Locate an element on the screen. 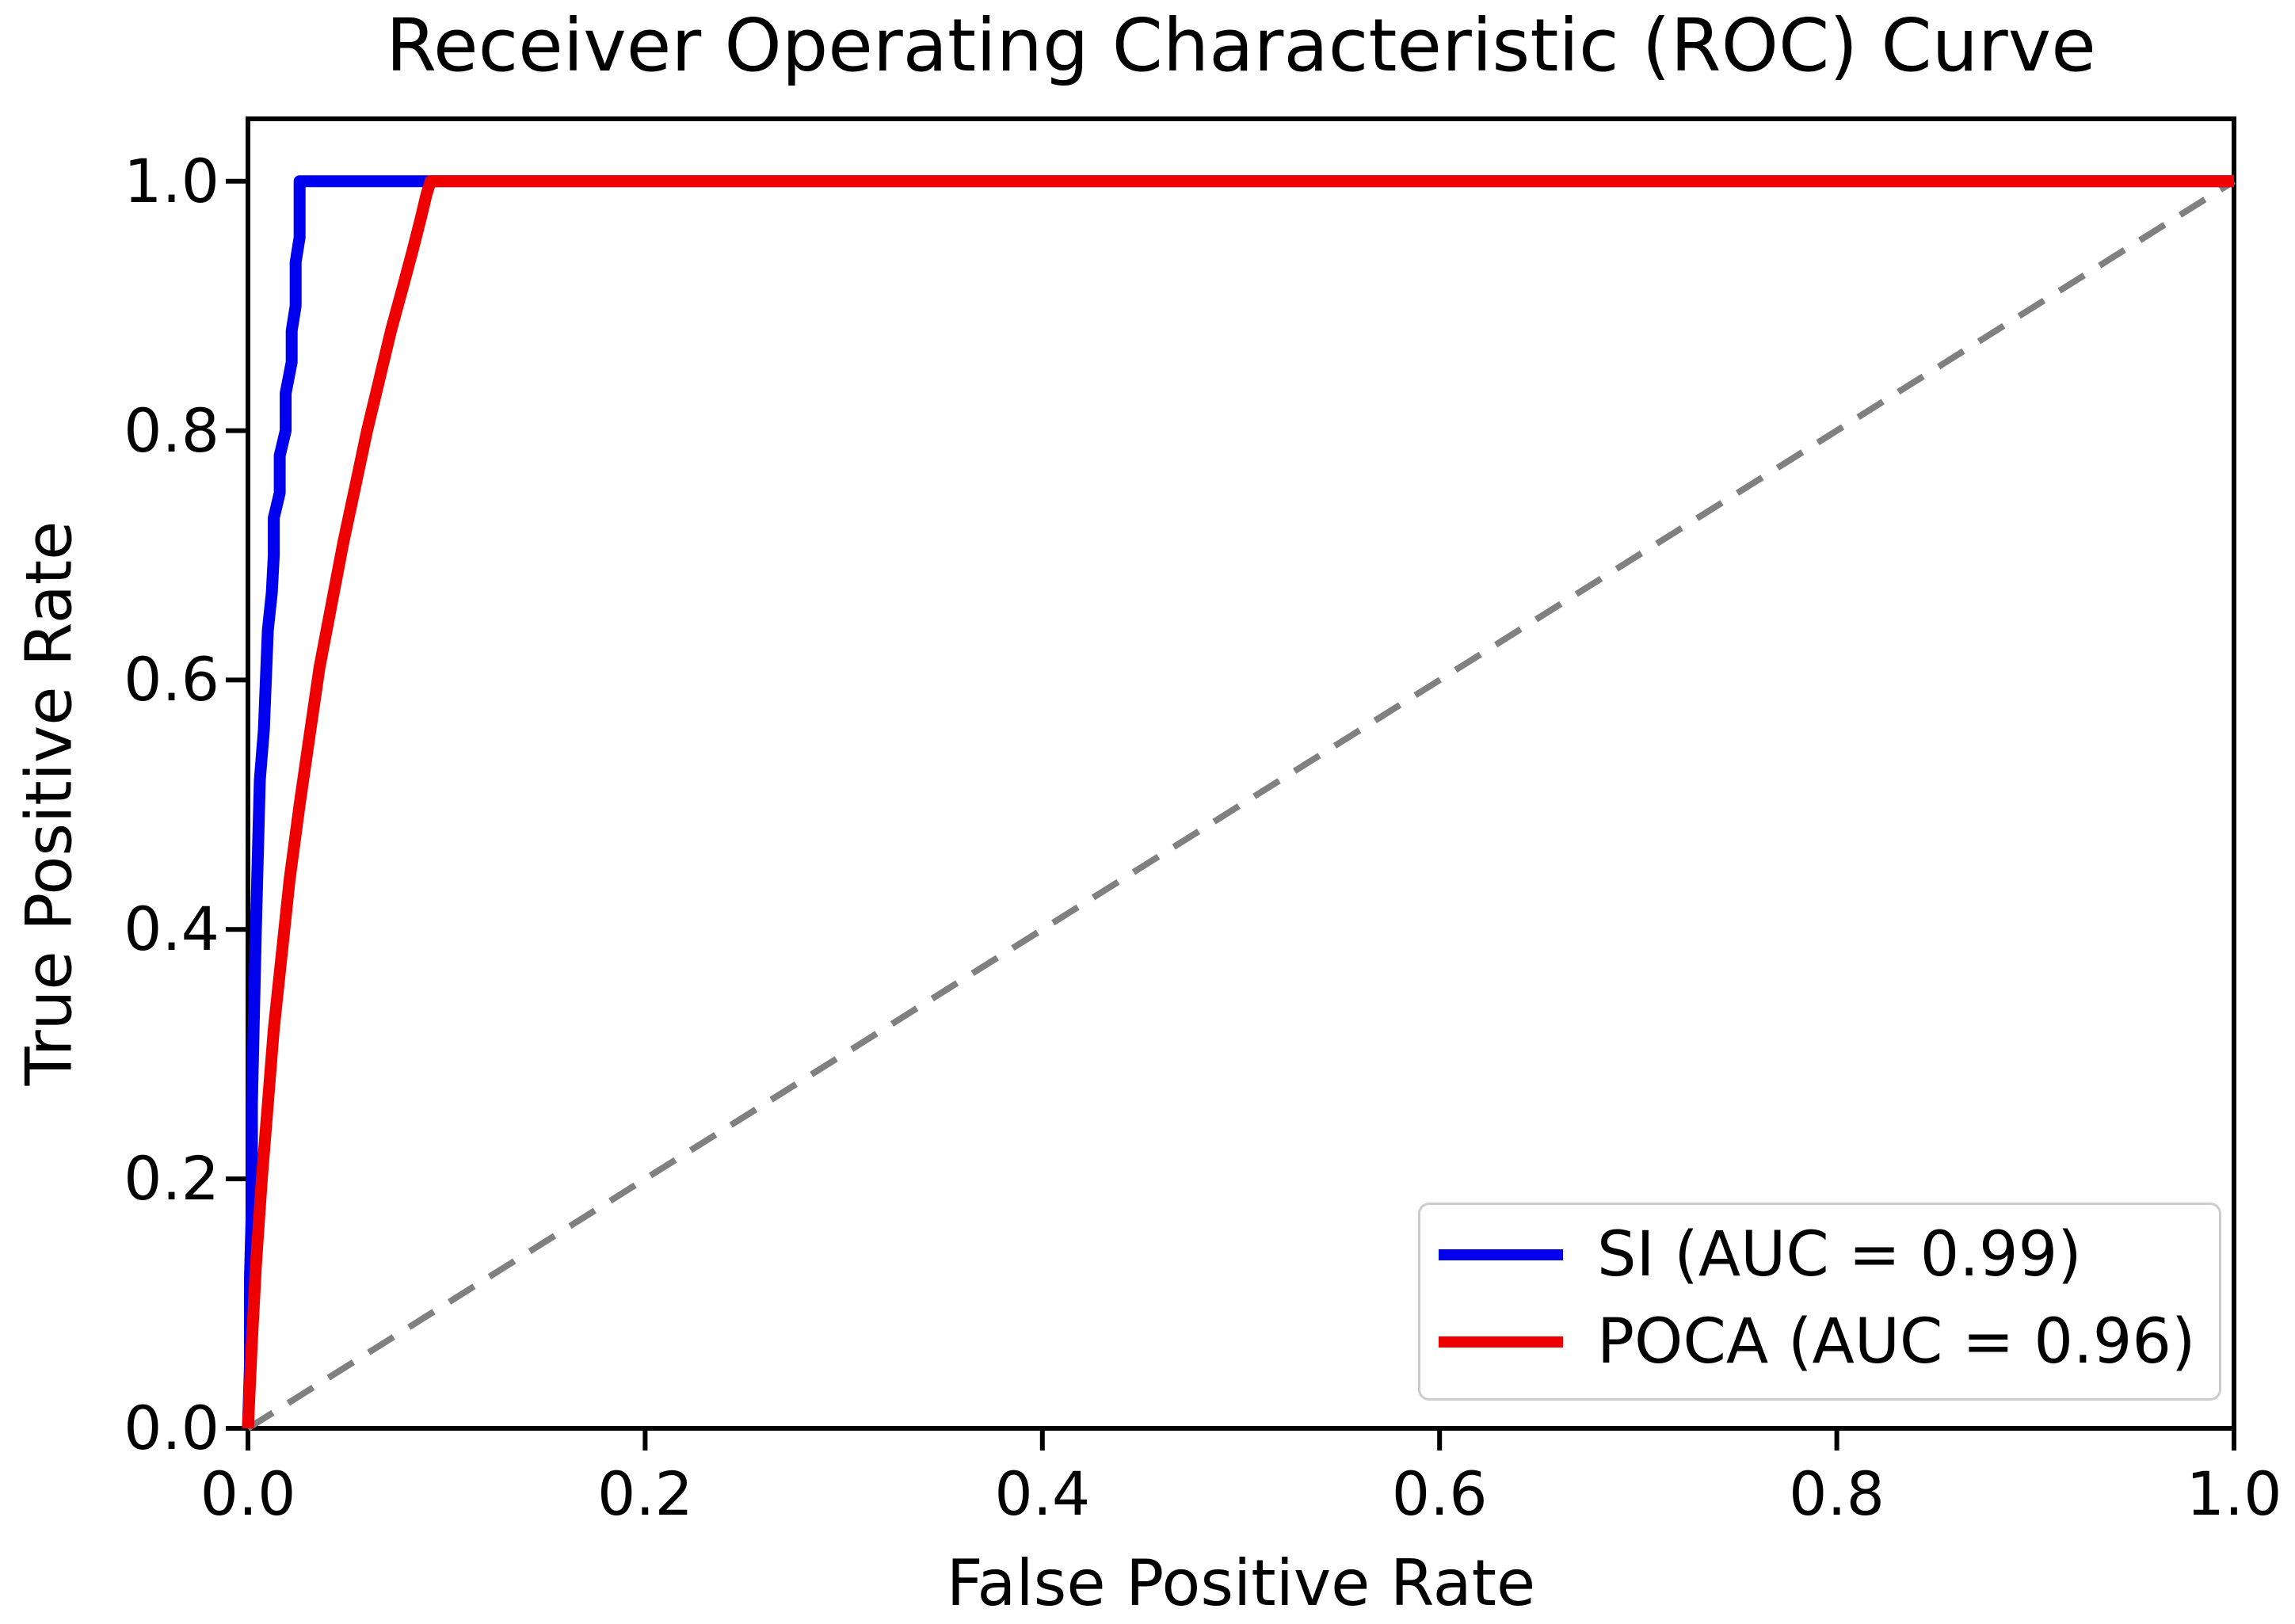 The height and width of the screenshot is (1624, 2295). x-tick-label: 0.2 is located at coordinates (645, 1493).